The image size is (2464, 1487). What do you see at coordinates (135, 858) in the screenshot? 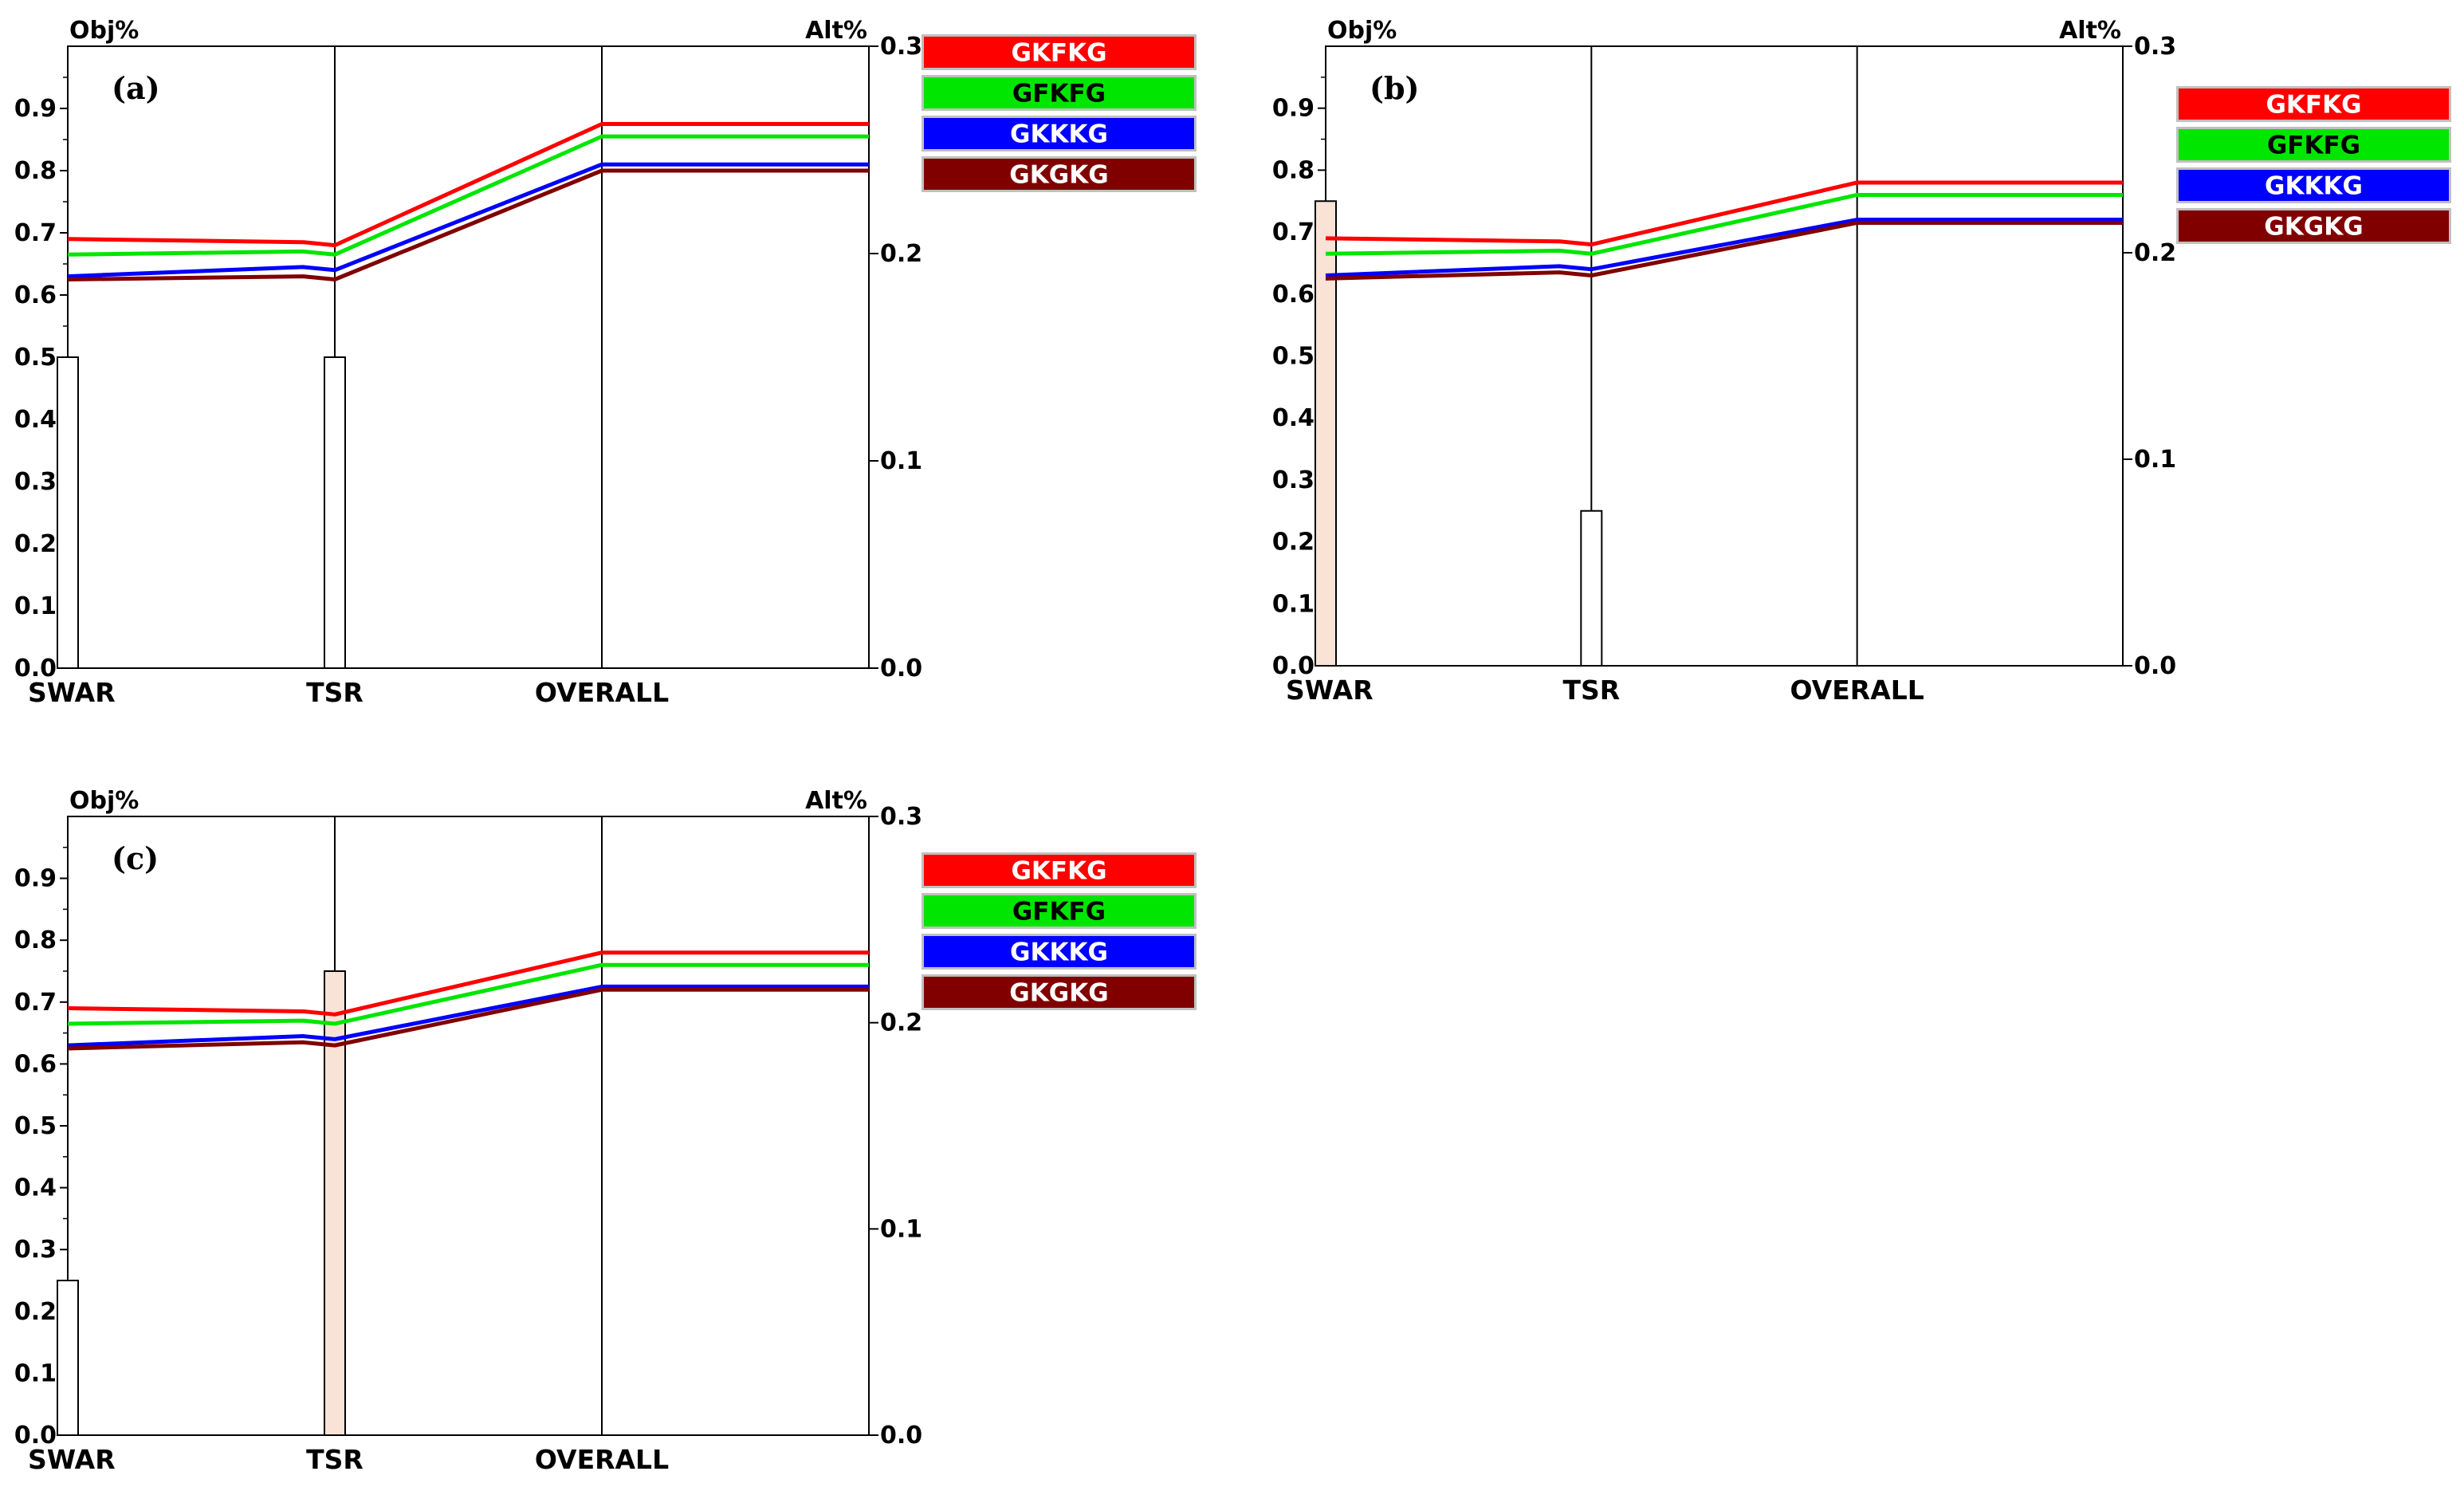
I see `panel-label: (c)` at bounding box center [135, 858].